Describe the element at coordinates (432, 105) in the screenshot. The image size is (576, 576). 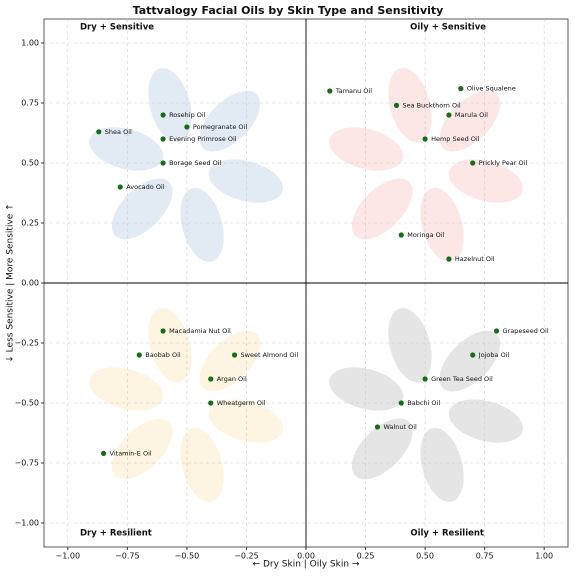
I see `point-label: Sea Buckthorn Oil` at that location.